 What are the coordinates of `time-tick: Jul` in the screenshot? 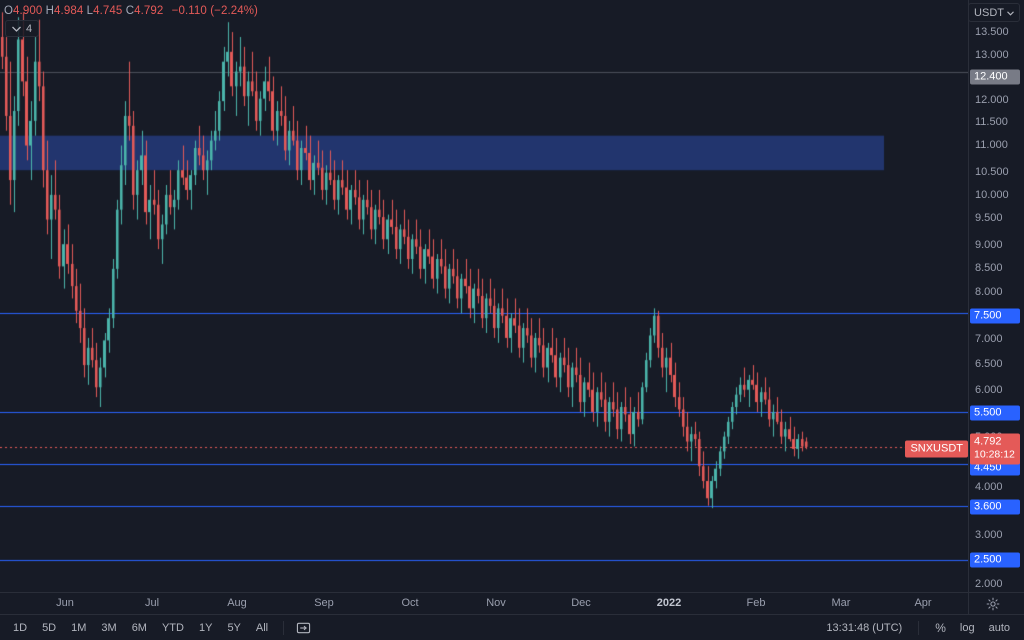 It's located at (152, 603).